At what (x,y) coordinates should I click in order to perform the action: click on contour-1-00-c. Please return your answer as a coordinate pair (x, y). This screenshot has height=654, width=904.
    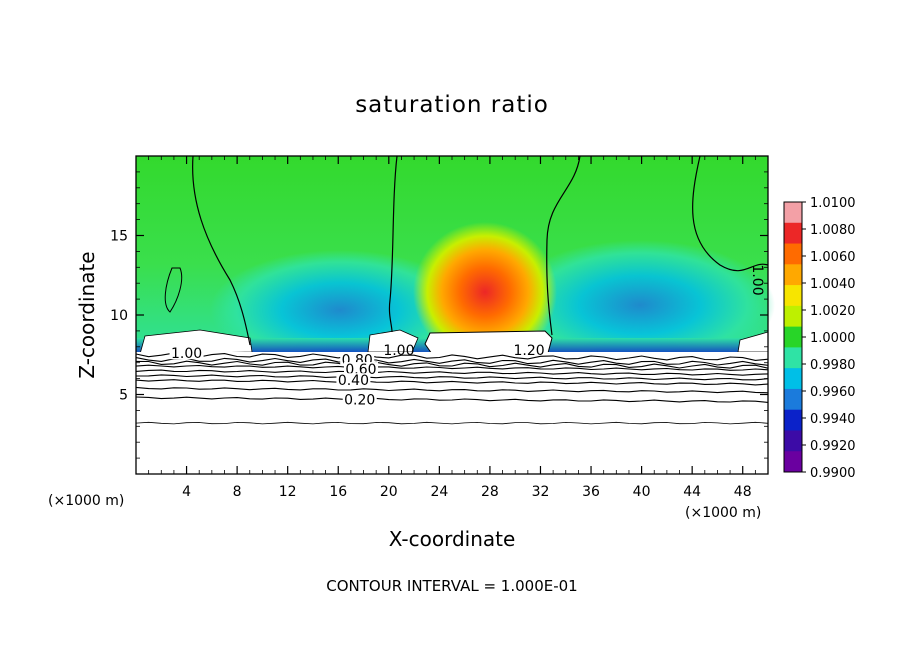
    Looking at the image, I should click on (563, 245).